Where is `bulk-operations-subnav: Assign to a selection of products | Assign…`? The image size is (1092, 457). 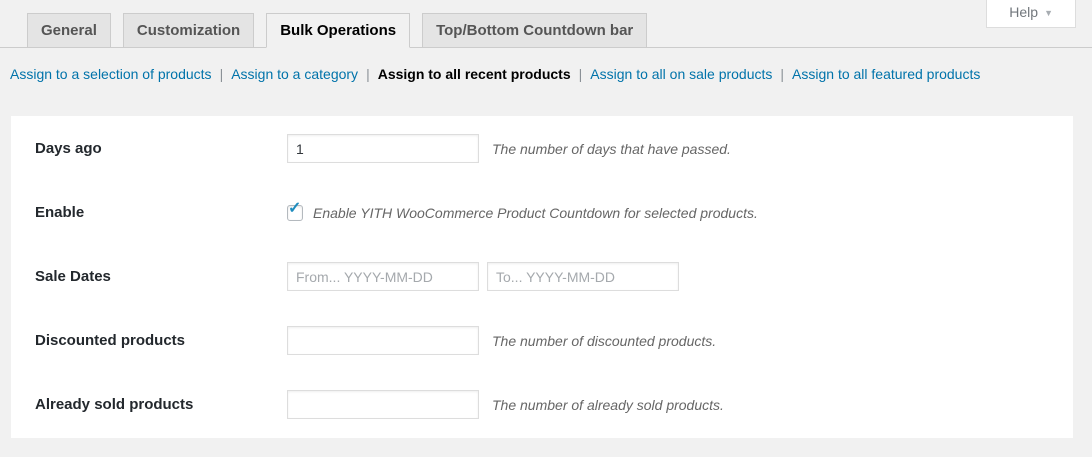
bulk-operations-subnav: Assign to a selection of products | Assign… is located at coordinates (546, 66).